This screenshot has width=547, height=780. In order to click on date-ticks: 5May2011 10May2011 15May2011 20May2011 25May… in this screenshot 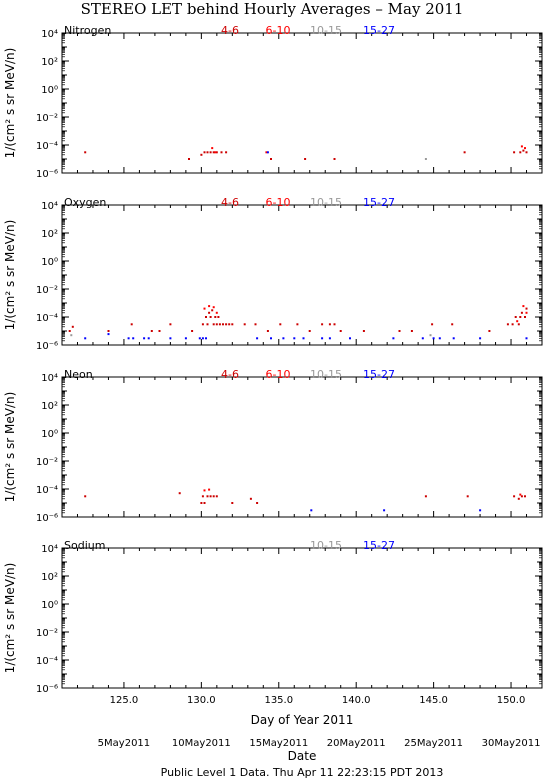, I will do `click(319, 743)`.